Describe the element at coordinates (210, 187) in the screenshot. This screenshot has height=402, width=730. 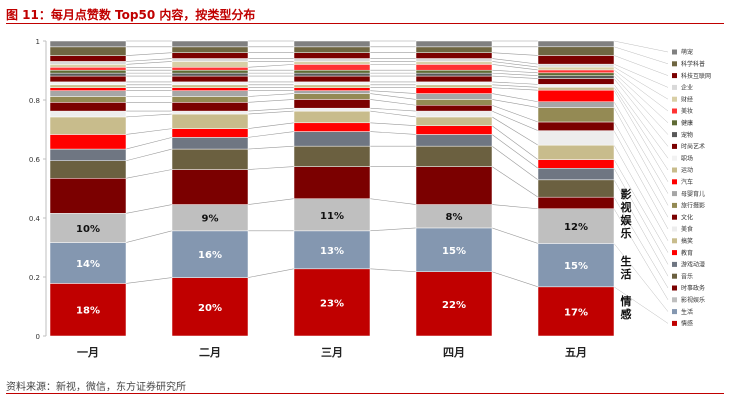
I see `bar-segment-4-二月` at that location.